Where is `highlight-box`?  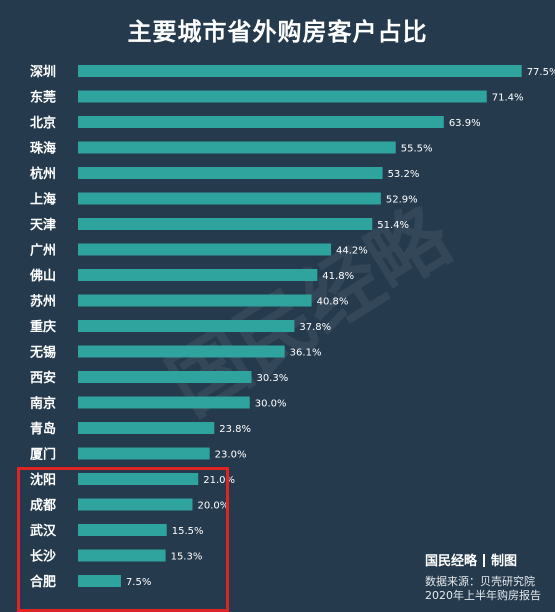 highlight-box is located at coordinates (123, 539).